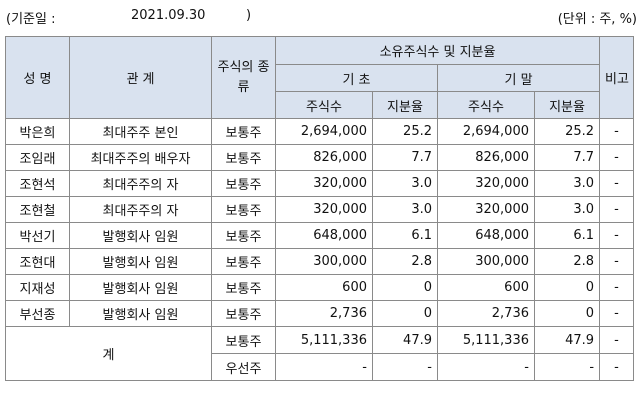 The image size is (643, 408). What do you see at coordinates (140, 157) in the screenshot?
I see `cell-relation: 최대주주의 배우자` at bounding box center [140, 157].